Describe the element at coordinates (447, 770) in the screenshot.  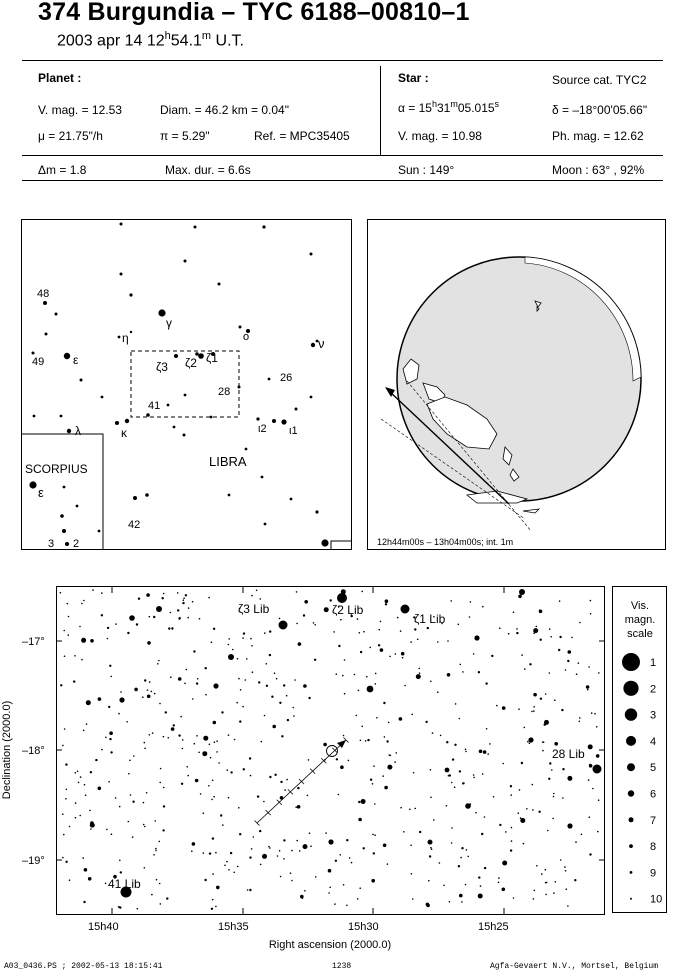
I see `chart-bright-star-s13` at that location.